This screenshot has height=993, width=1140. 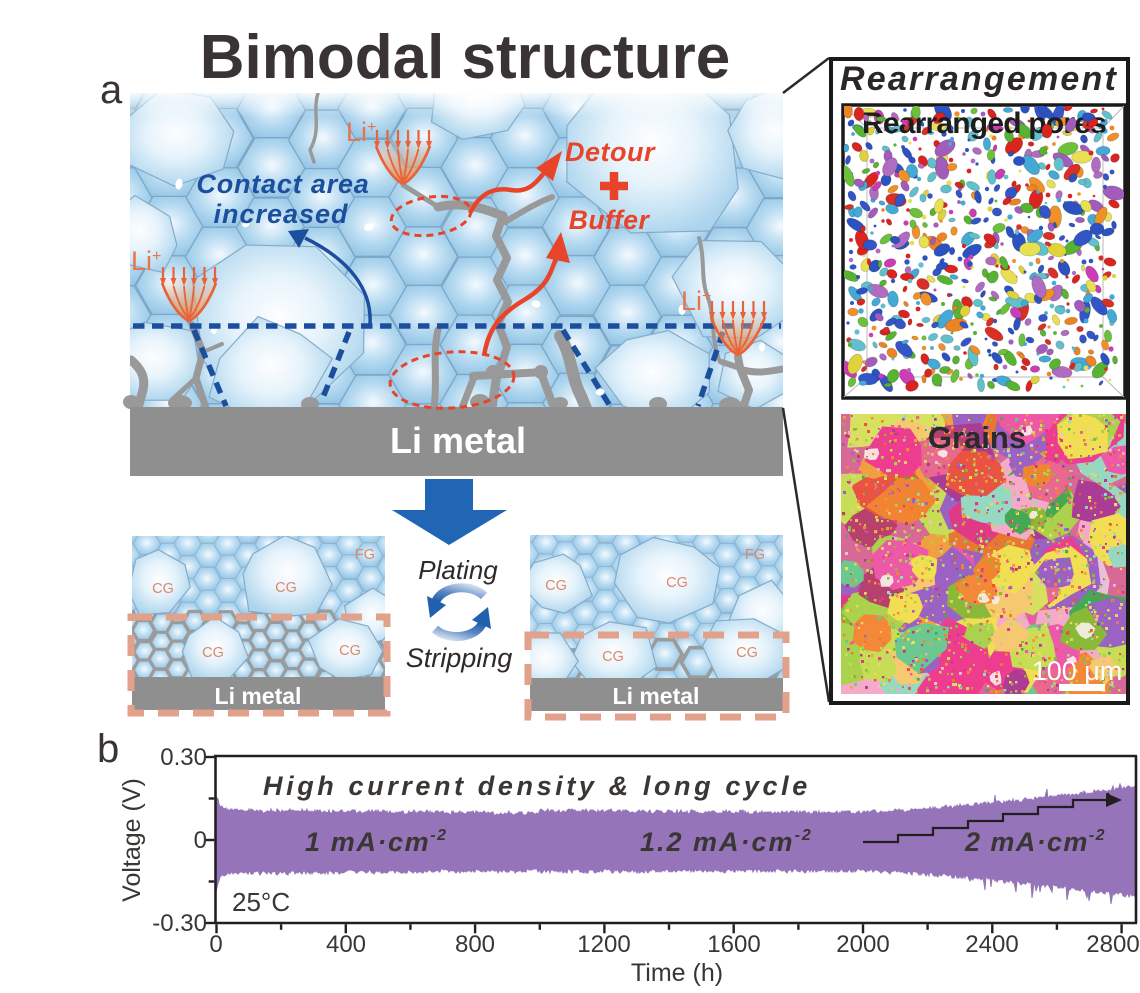 I want to click on svg-text: a, so click(x=111, y=90).